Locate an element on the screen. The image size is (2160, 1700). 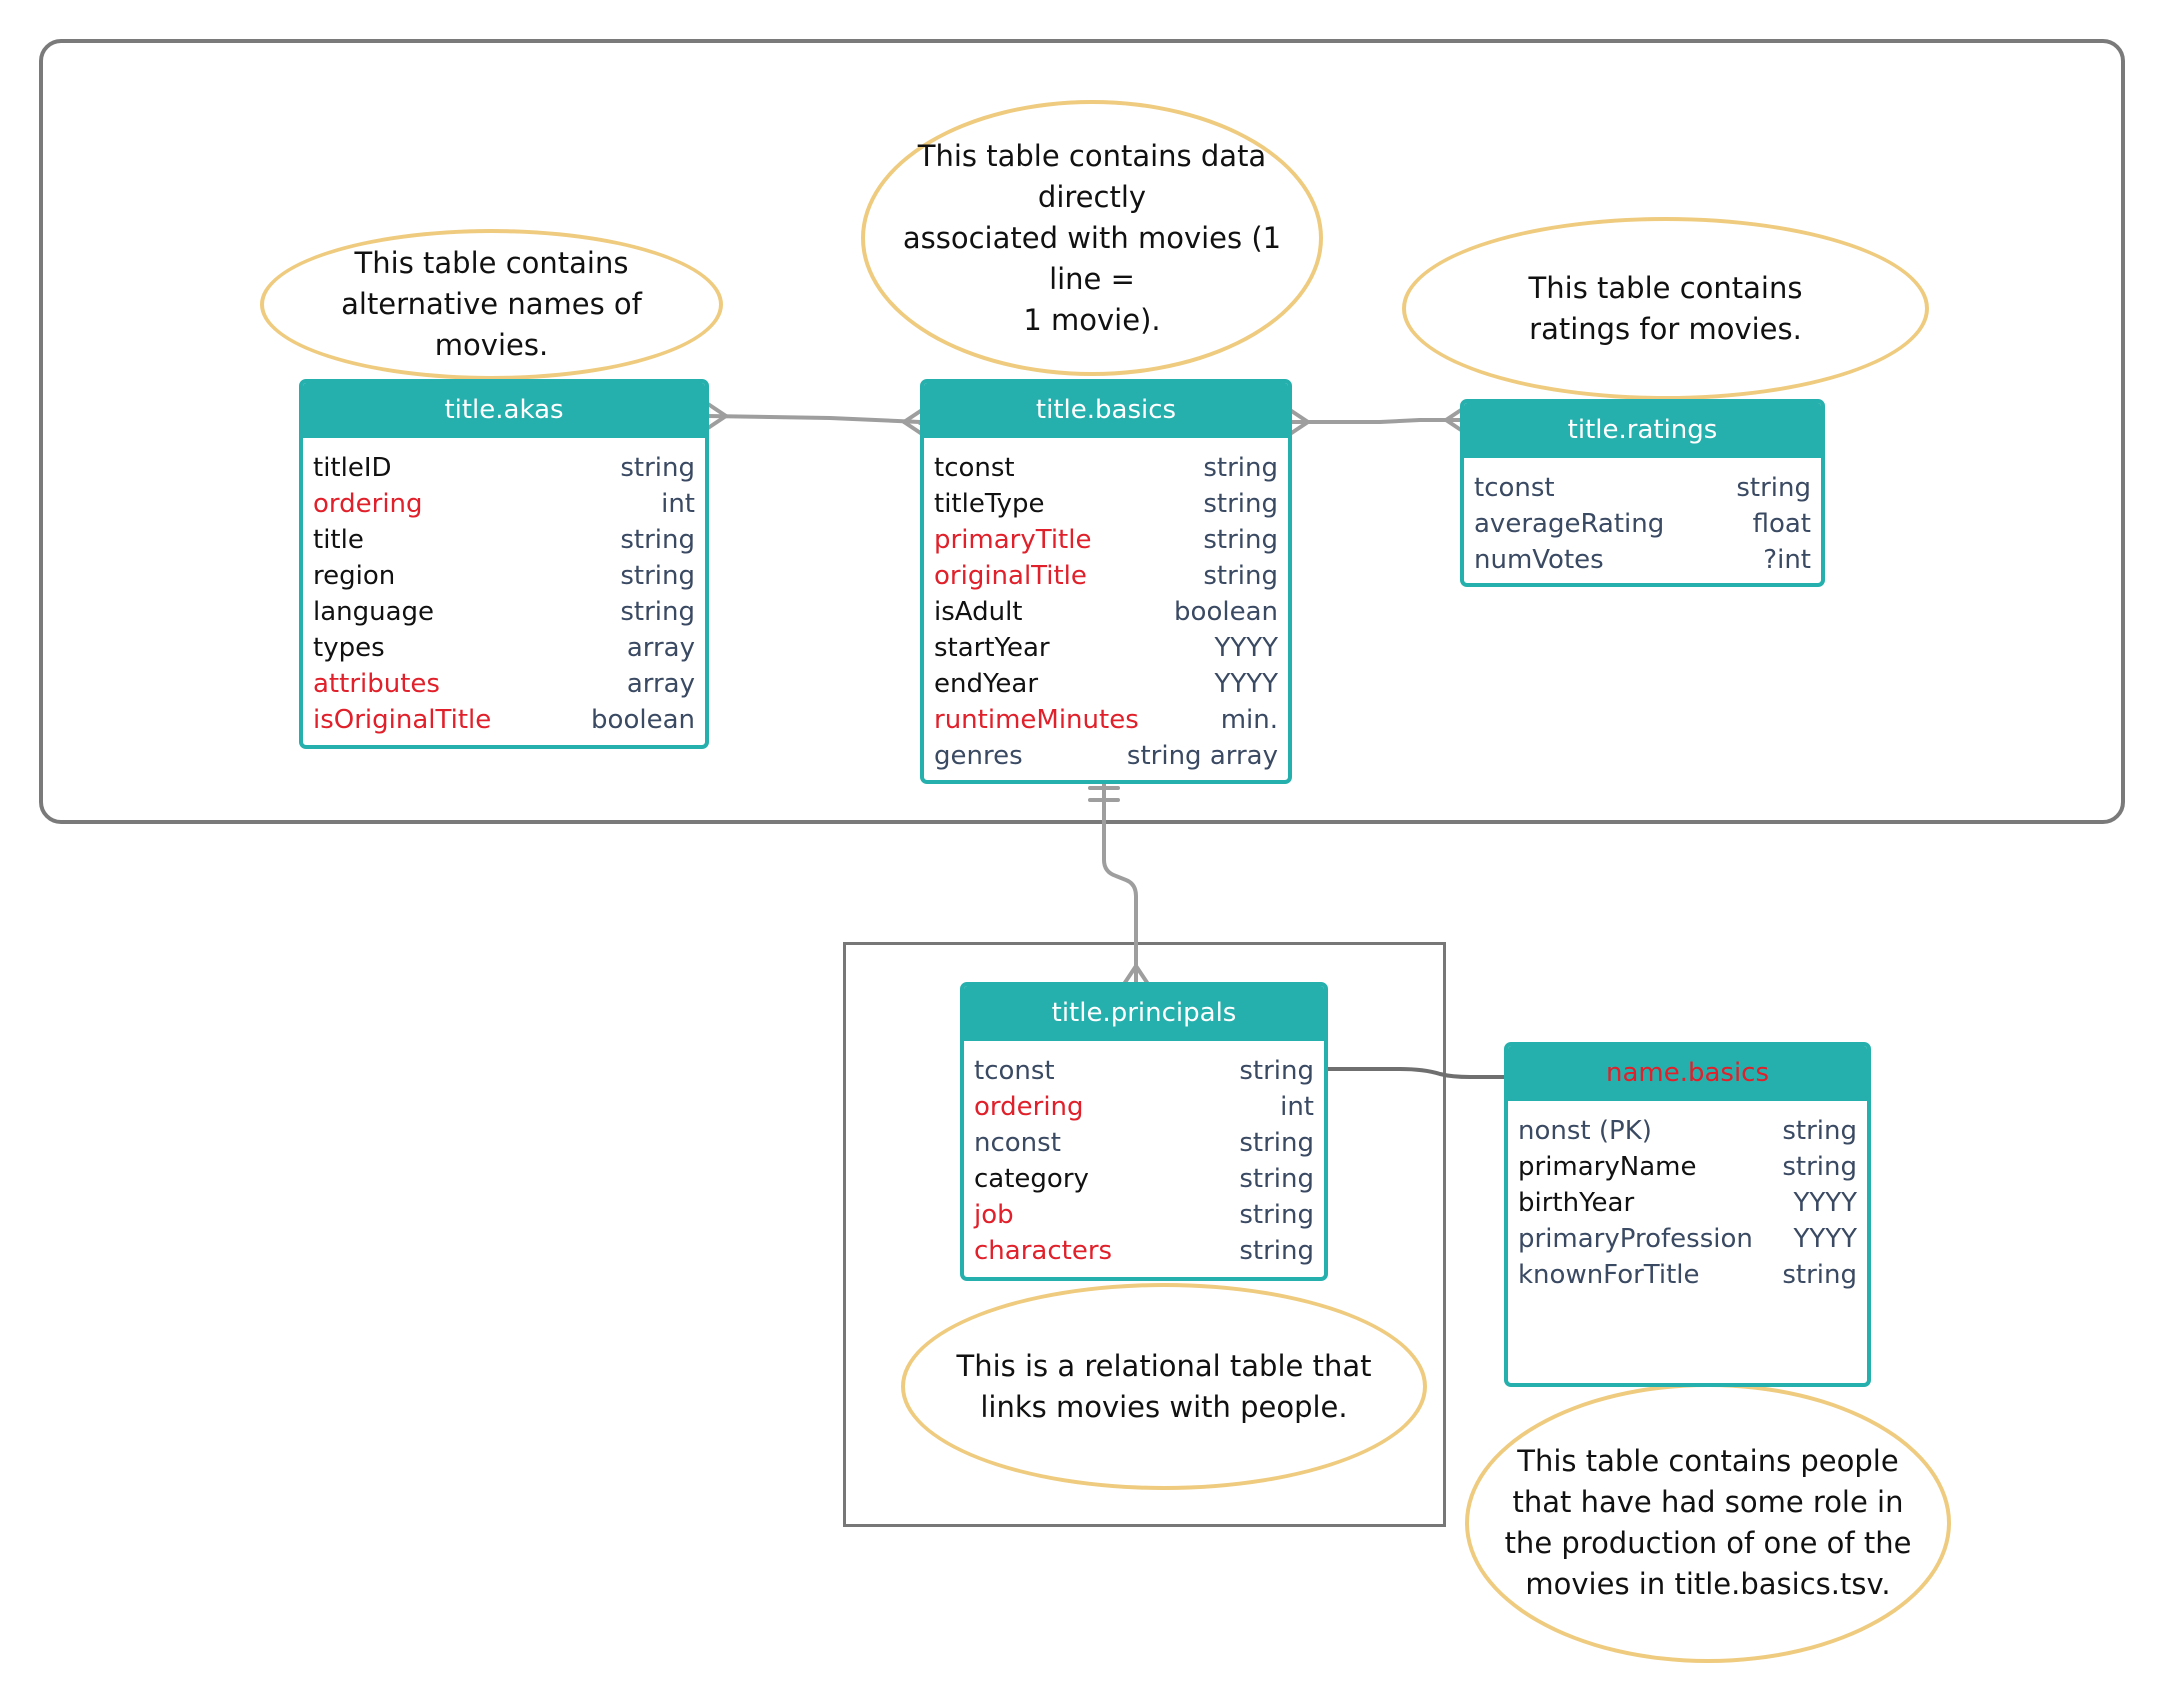
principals-group-frame is located at coordinates (1144, 1234).